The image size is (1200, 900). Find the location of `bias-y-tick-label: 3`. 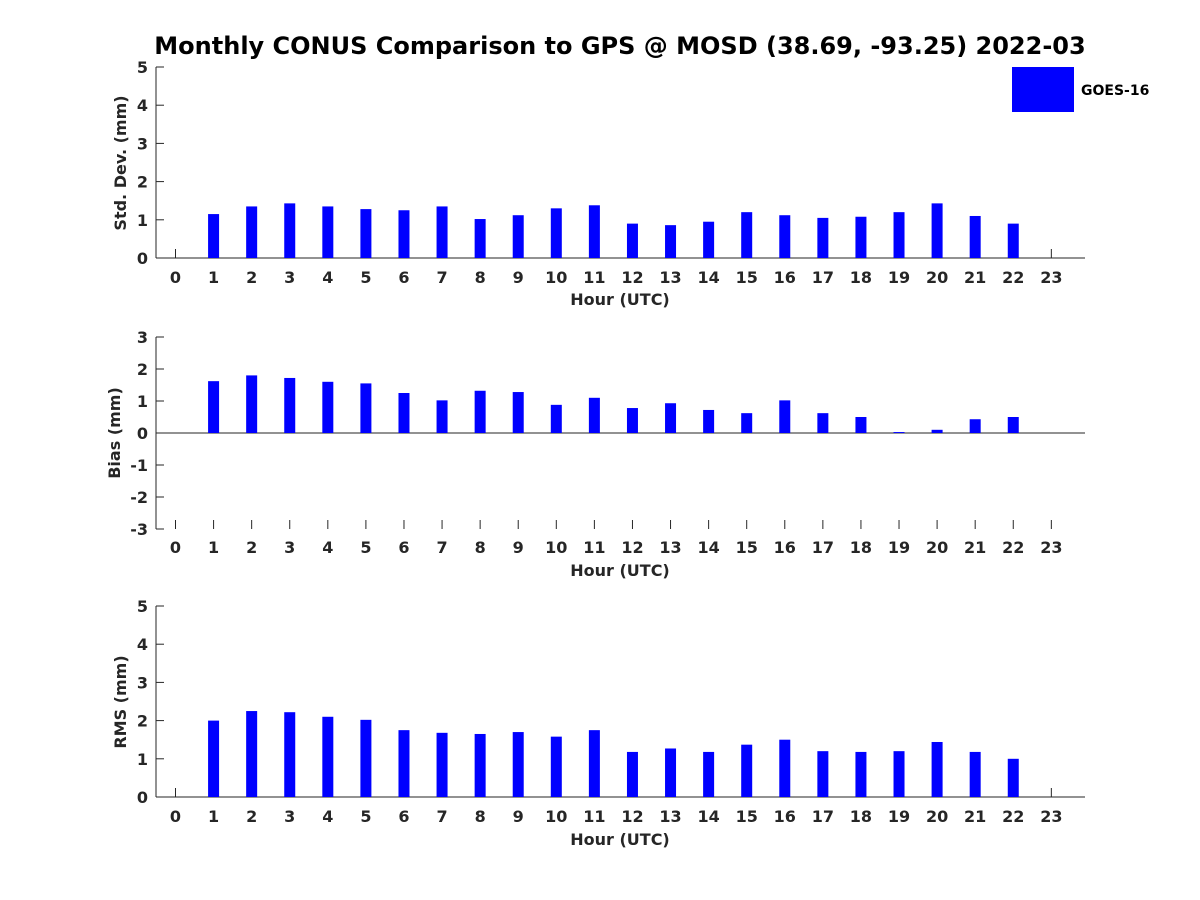

bias-y-tick-label: 3 is located at coordinates (142, 337).